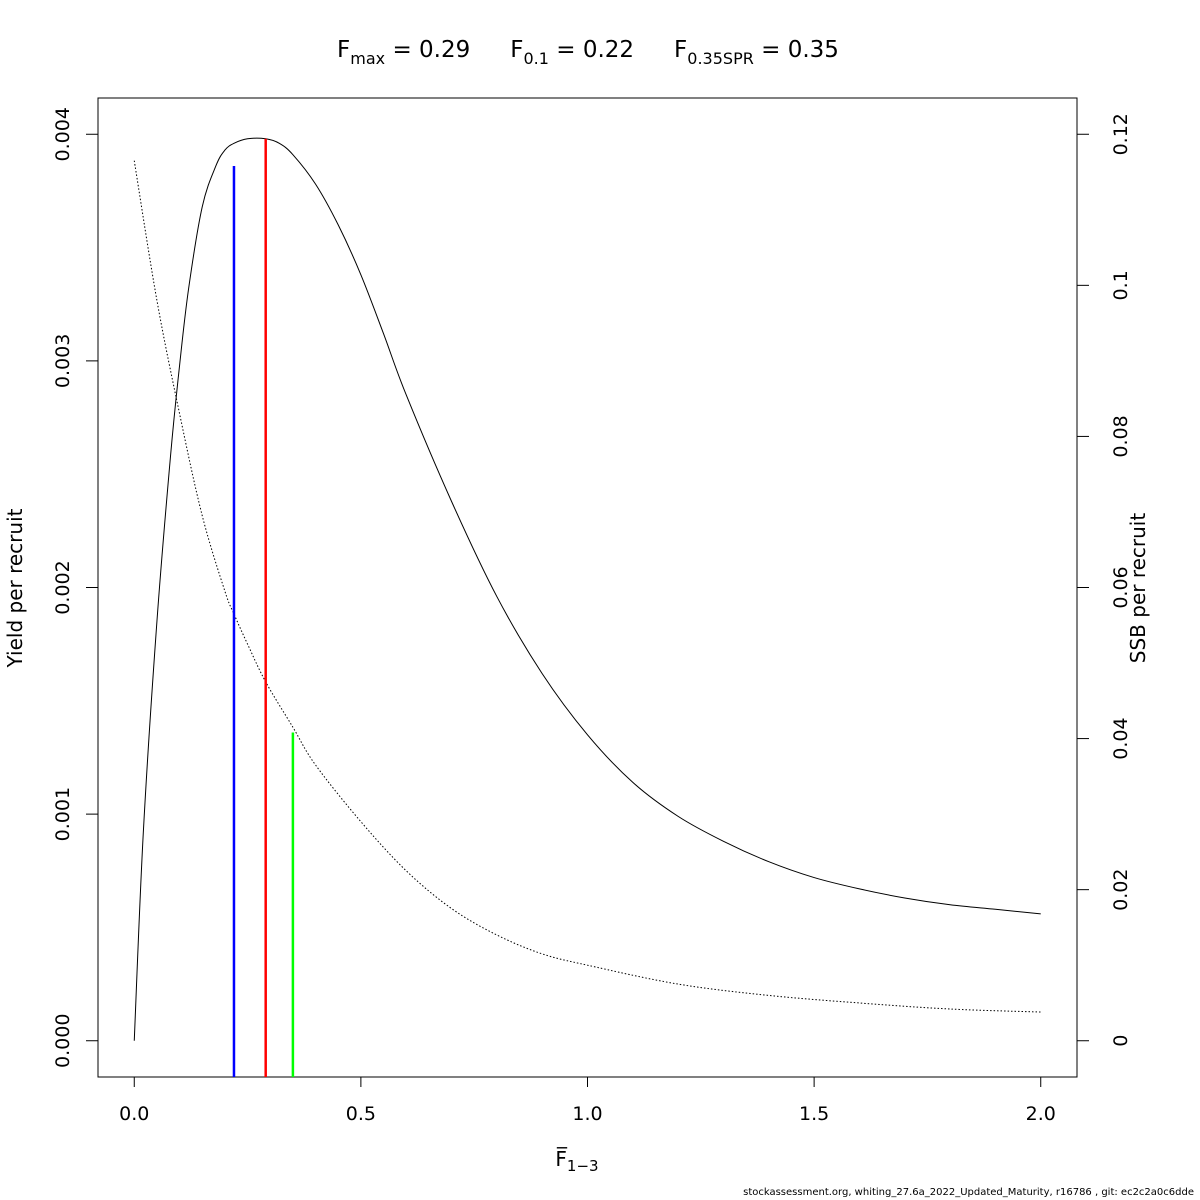 The height and width of the screenshot is (1200, 1200). Describe the element at coordinates (343, 50) in the screenshot. I see `title-fmax-label: F` at that location.